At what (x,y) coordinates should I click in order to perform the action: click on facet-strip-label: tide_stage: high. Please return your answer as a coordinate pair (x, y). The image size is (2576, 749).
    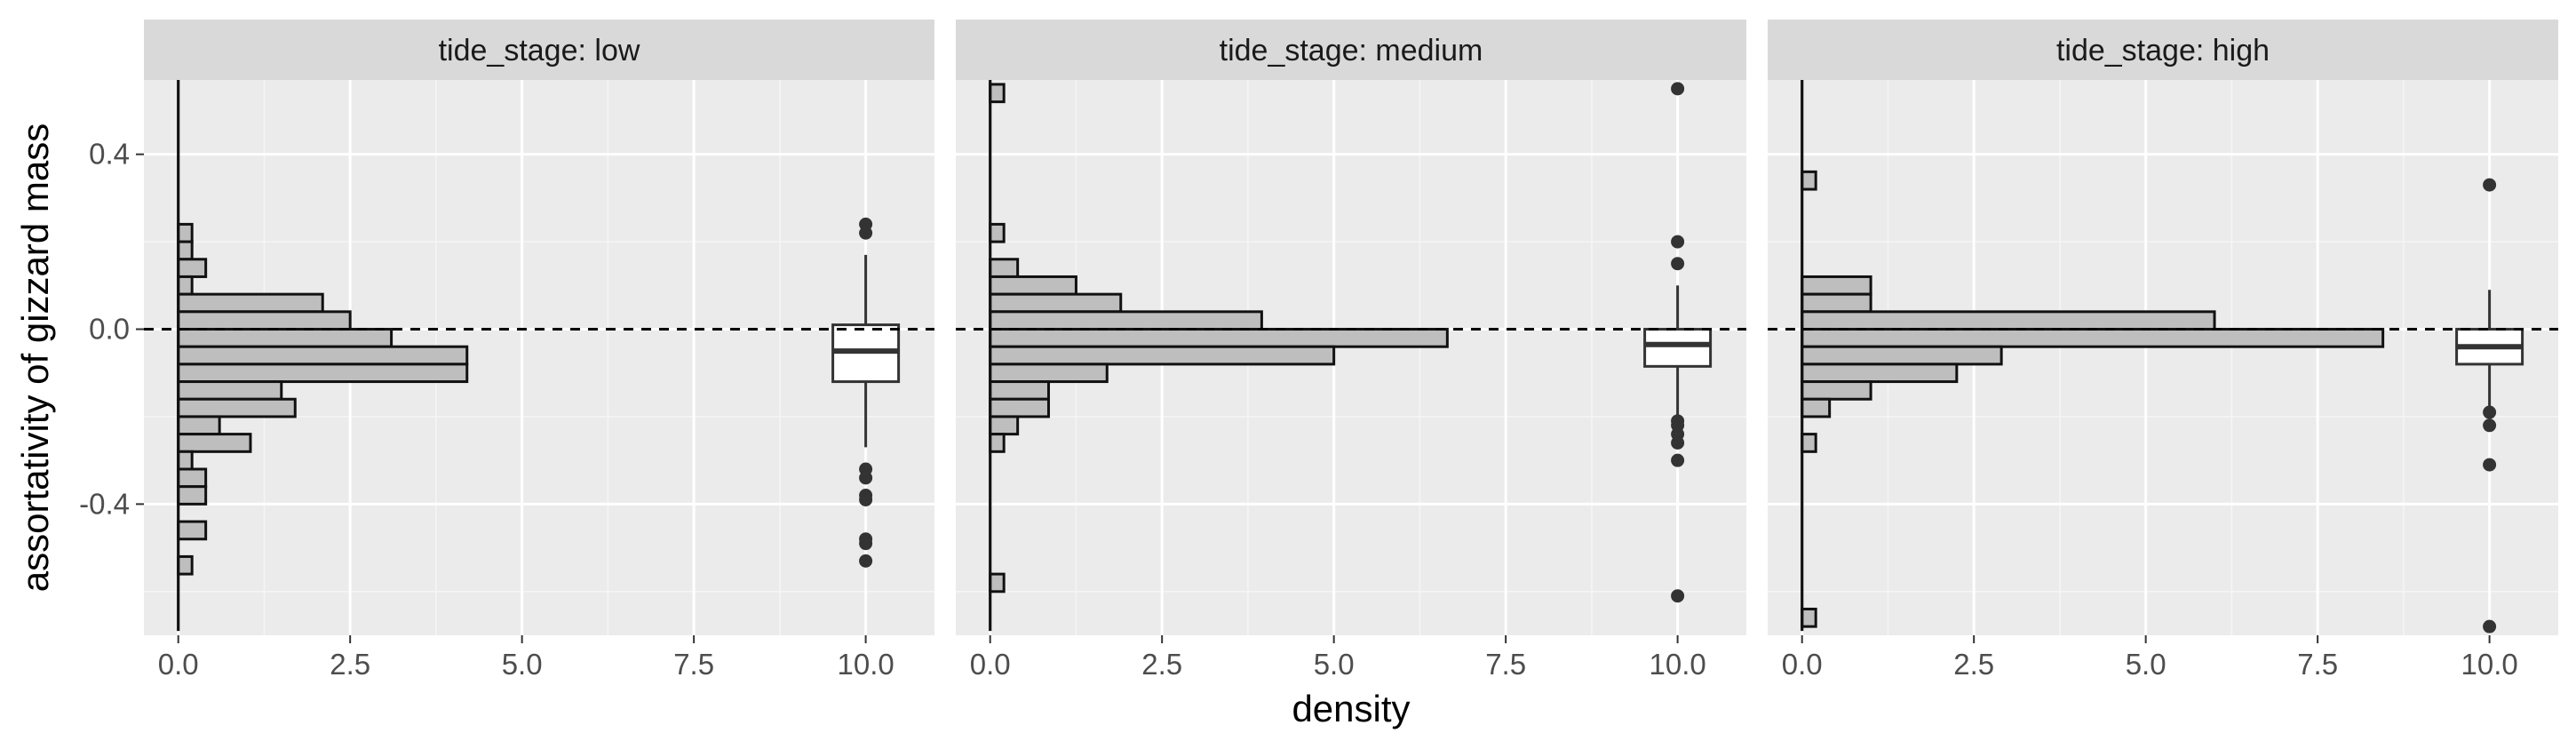
    Looking at the image, I should click on (2163, 51).